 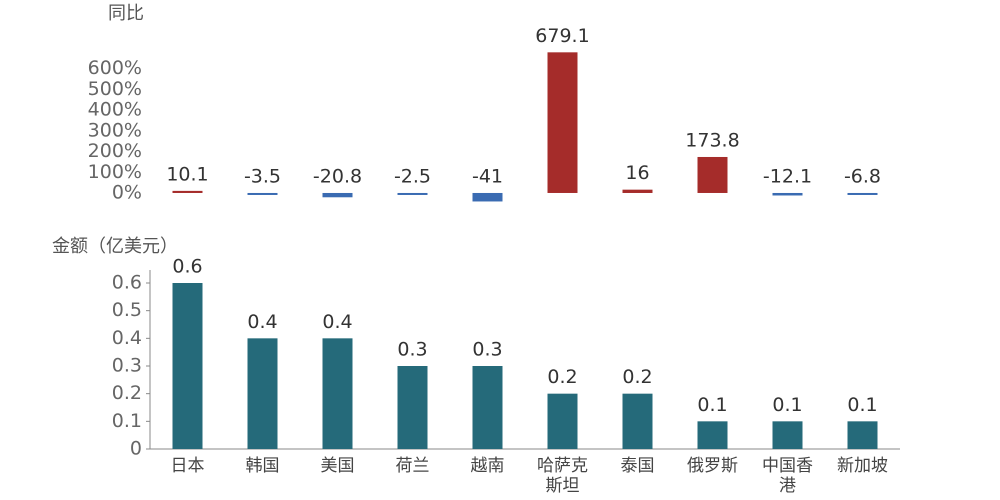 What do you see at coordinates (188, 466) in the screenshot?
I see `x-tick-label: 日本` at bounding box center [188, 466].